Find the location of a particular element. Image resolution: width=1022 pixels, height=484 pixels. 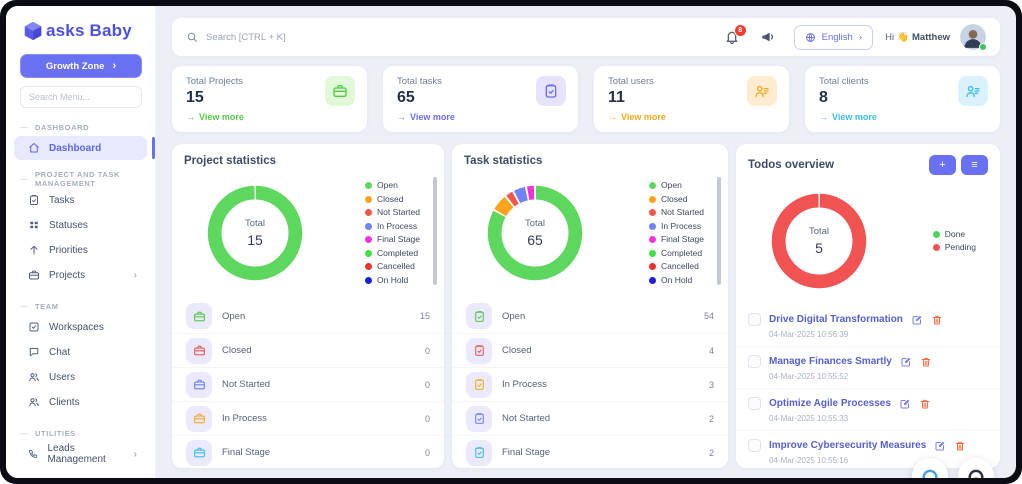

status-label: Open is located at coordinates (514, 316).